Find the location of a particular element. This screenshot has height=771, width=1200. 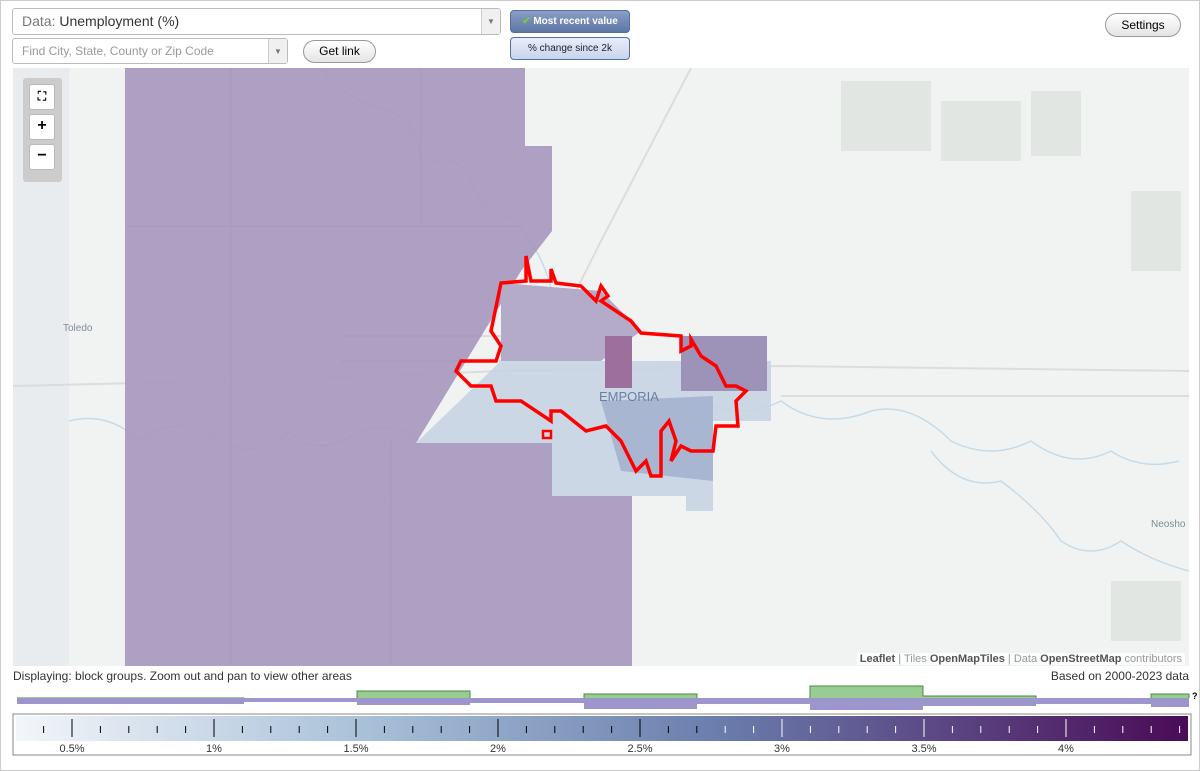

search-input: Find City, State, County or Zip Code ▼ is located at coordinates (150, 51).